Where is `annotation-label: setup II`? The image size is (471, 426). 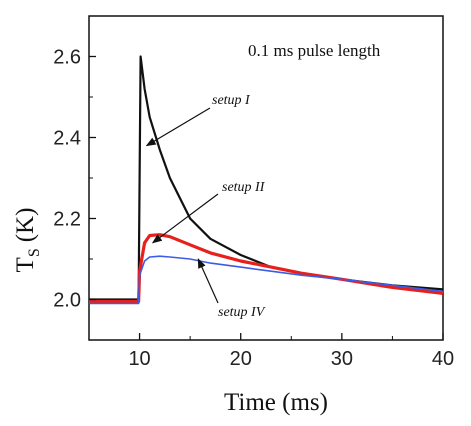
annotation-label: setup II is located at coordinates (244, 187).